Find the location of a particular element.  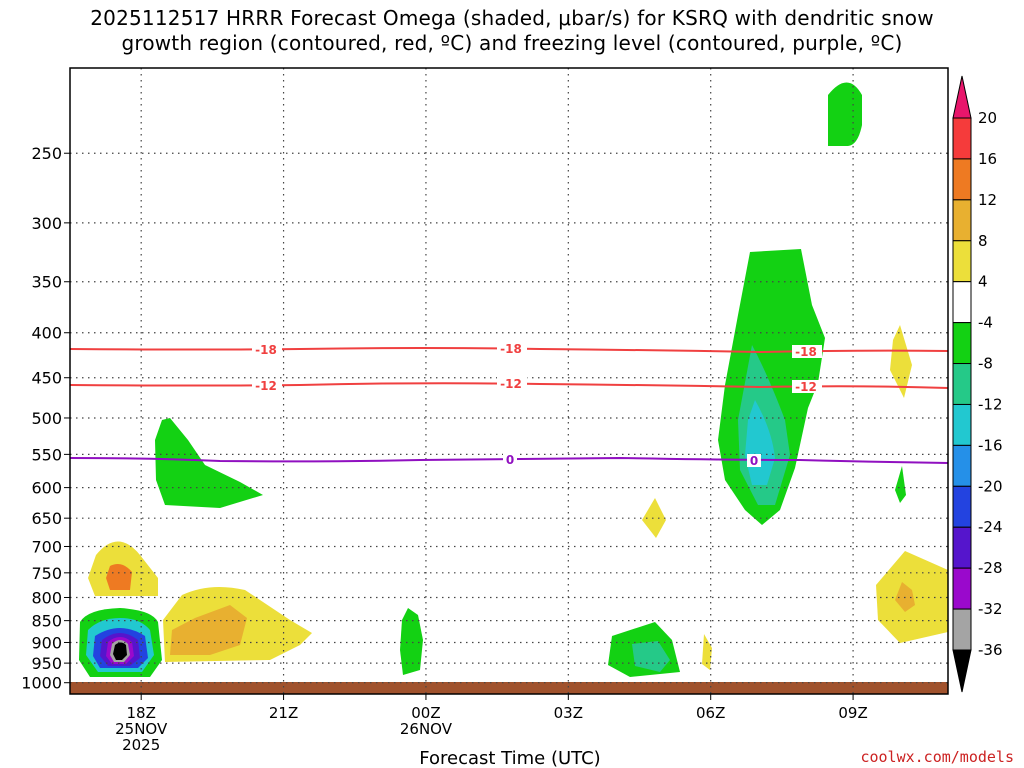

x-tick-label: 21Z is located at coordinates (283, 713).